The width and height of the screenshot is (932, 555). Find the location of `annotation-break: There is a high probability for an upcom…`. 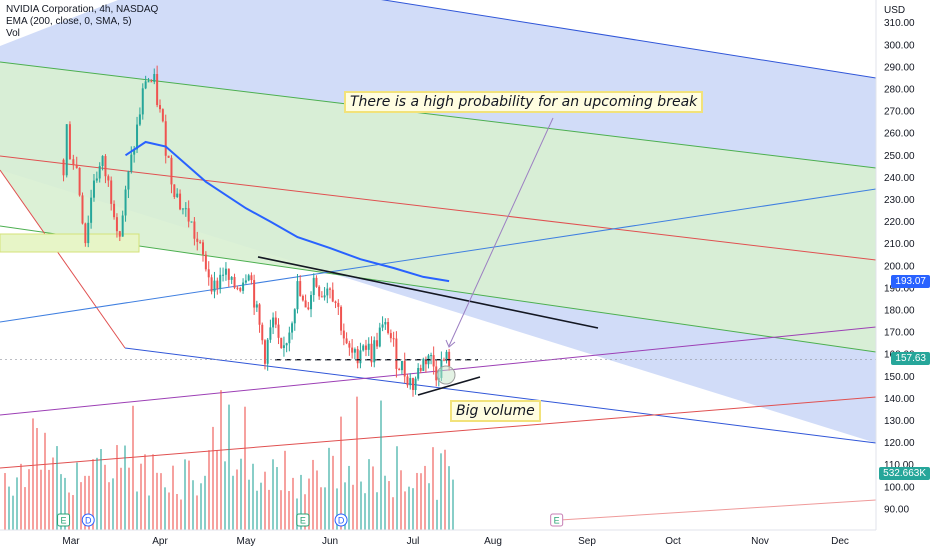

annotation-break: There is a high probability for an upcom… is located at coordinates (524, 102).